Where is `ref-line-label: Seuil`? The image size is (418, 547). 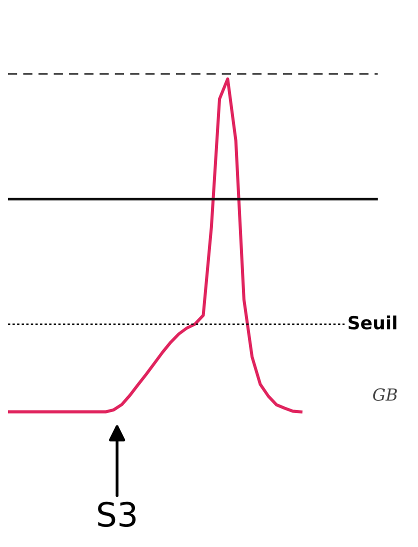
ref-line-label: Seuil is located at coordinates (372, 323).